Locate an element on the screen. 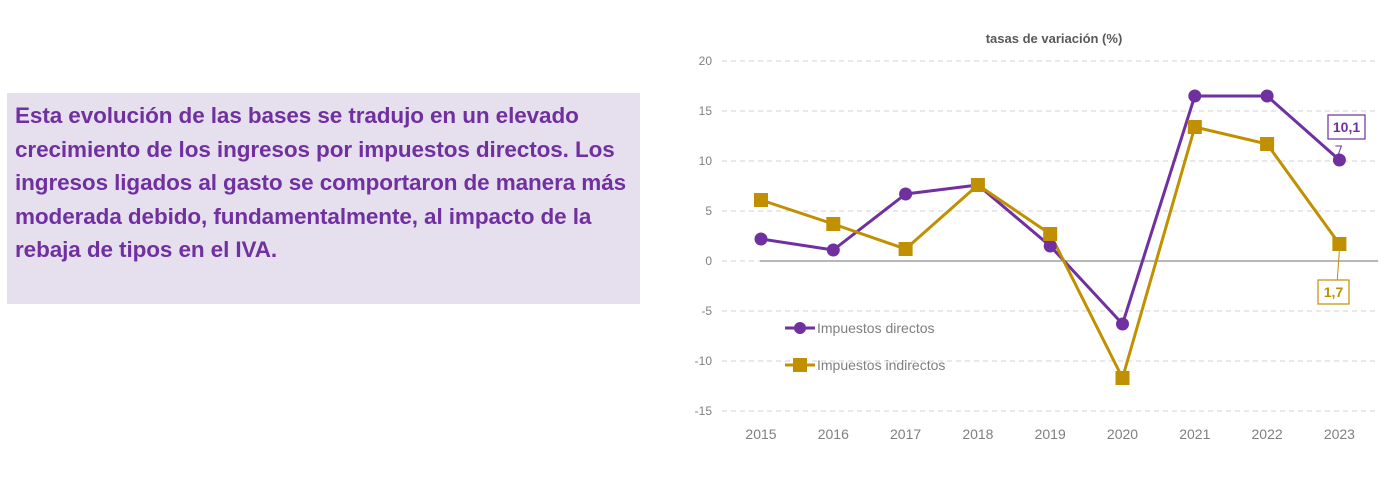  x-tick-label: 2018 is located at coordinates (977, 434).